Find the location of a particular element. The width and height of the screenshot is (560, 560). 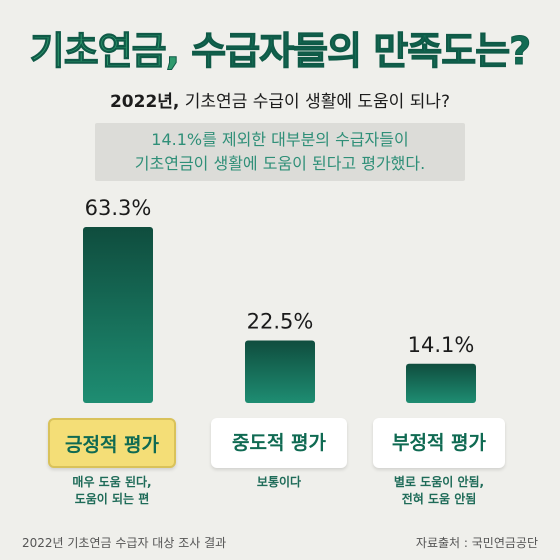

bar-neutral is located at coordinates (280, 371).